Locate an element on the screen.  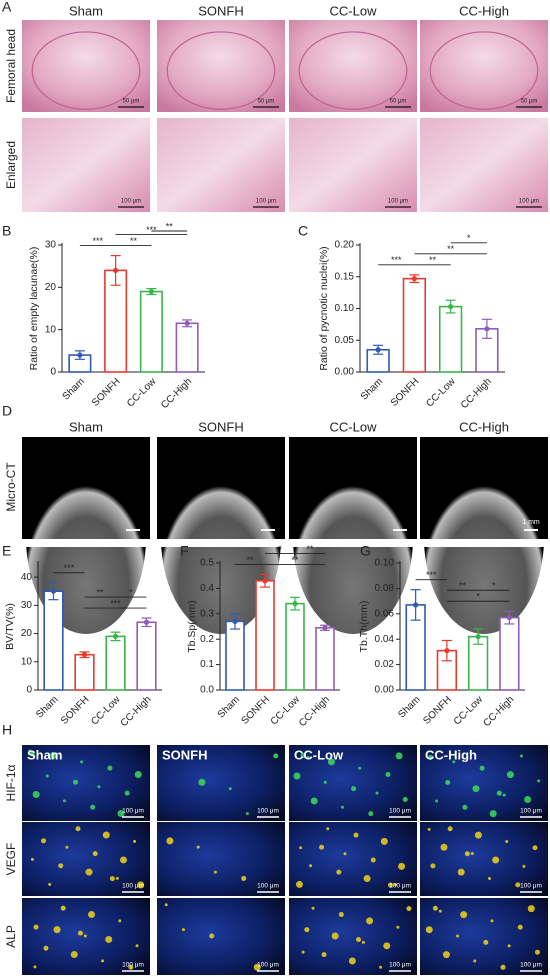
column-title: Sham is located at coordinates (86, 426).